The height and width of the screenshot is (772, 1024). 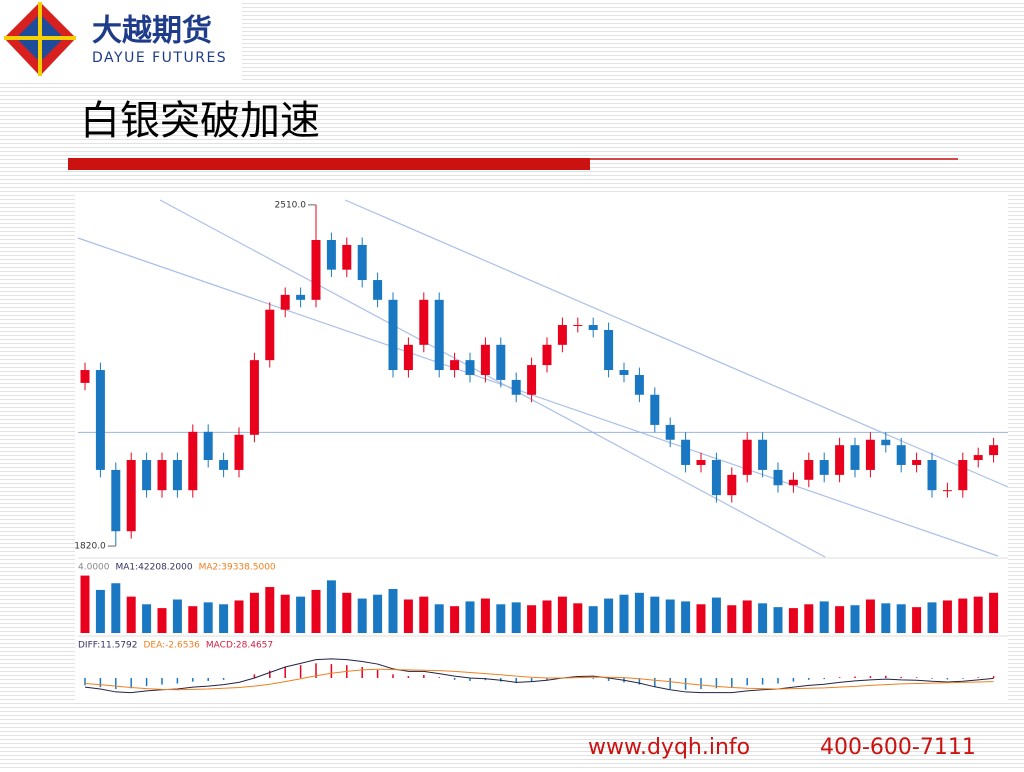 I want to click on macd-diff-line, so click(x=539, y=676).